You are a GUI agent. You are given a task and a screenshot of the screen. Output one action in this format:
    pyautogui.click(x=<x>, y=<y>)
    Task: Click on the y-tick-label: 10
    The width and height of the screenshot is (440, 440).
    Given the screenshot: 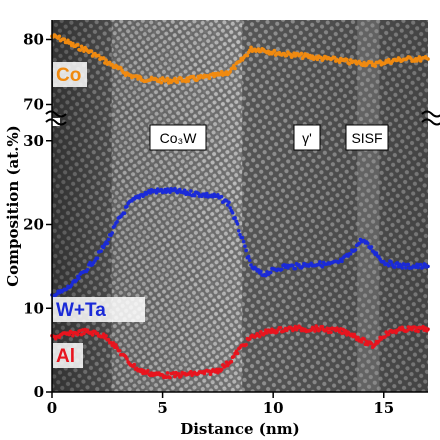 What is the action you would take?
    pyautogui.click(x=33, y=308)
    